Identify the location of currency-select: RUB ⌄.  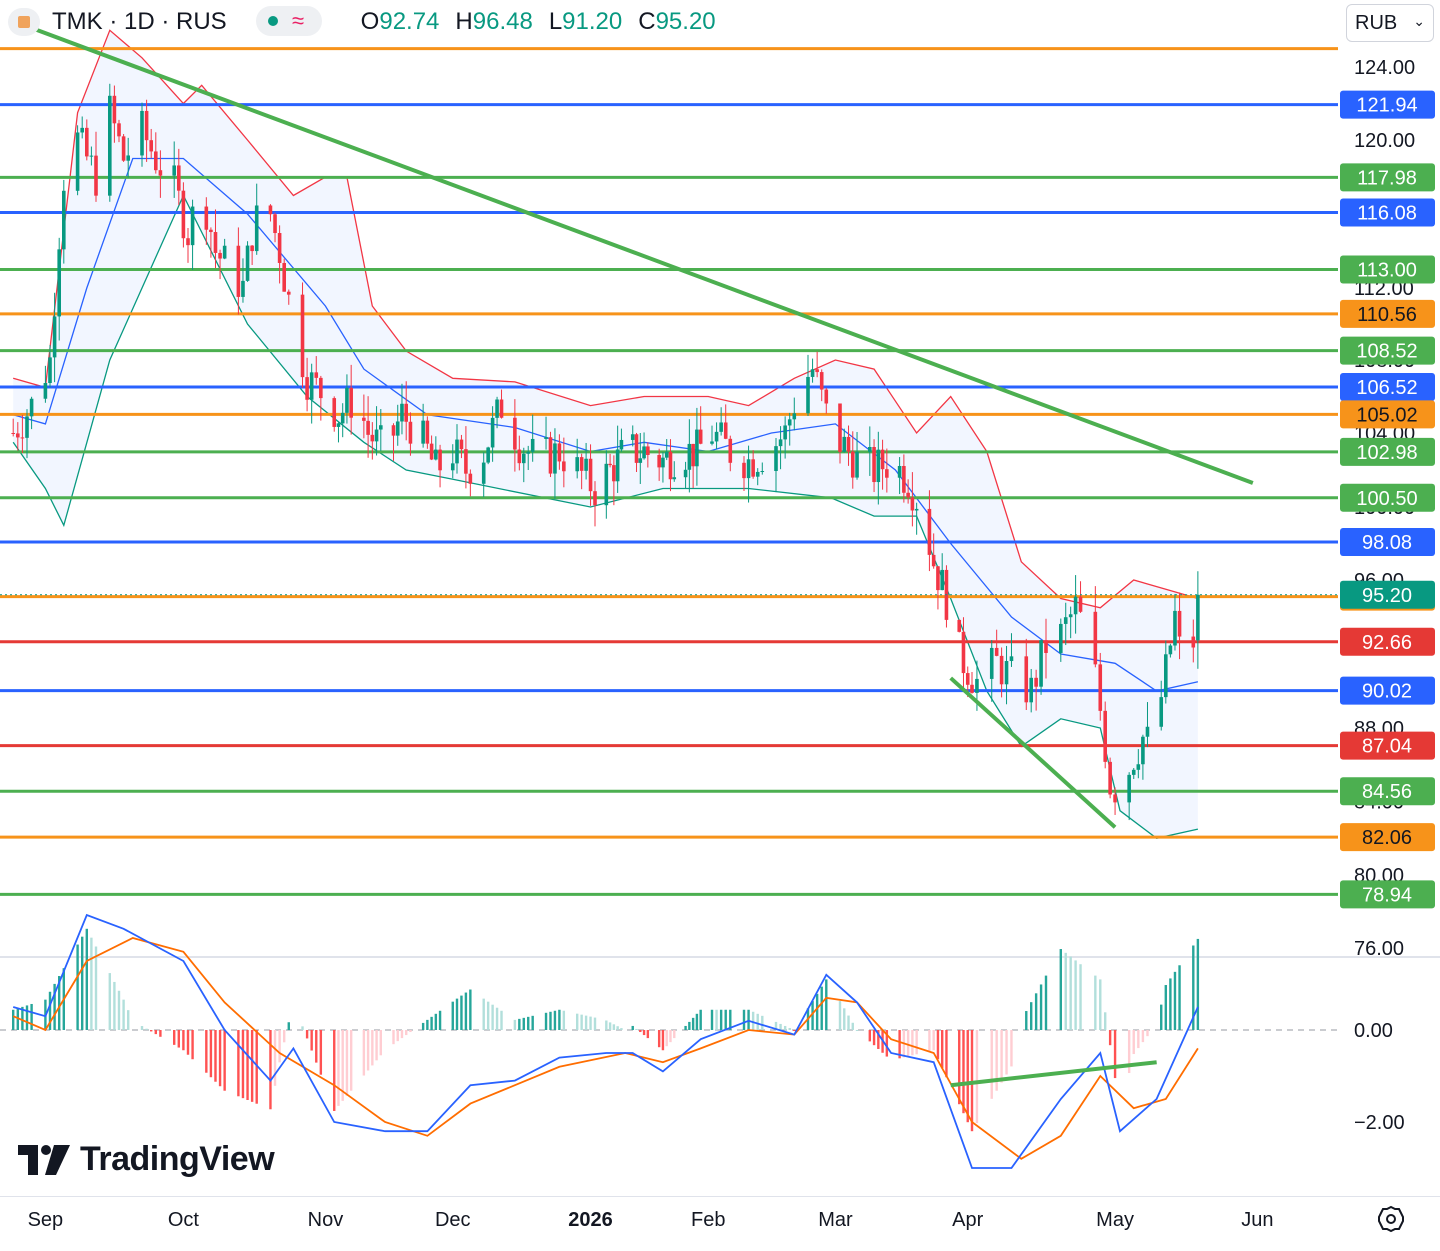
(1390, 23).